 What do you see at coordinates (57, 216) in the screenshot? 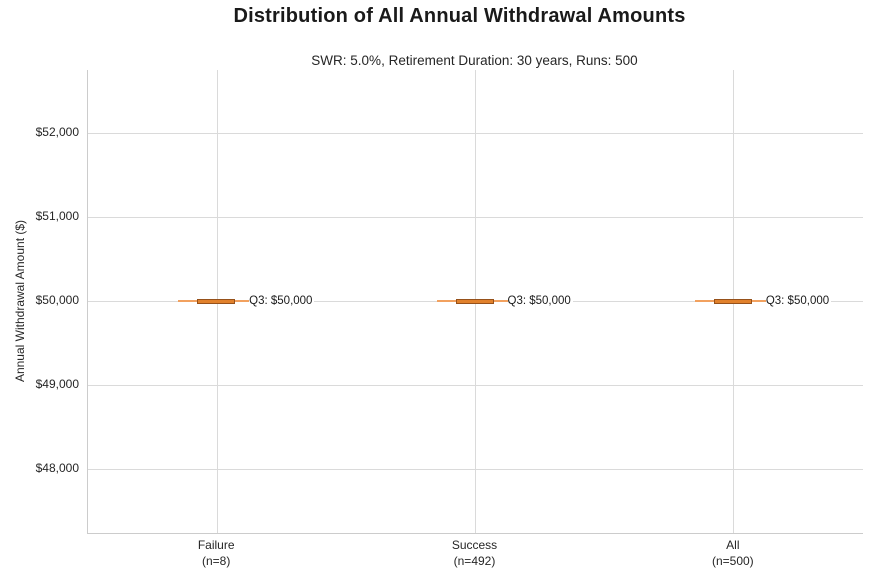
I see `y-tick-label: $51,000` at bounding box center [57, 216].